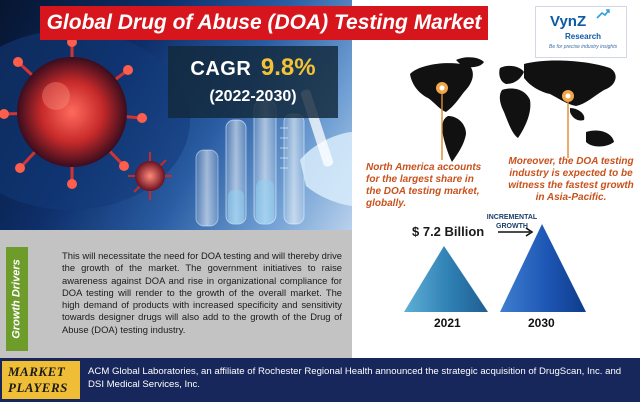 The width and height of the screenshot is (640, 402). I want to click on triangle-2021, so click(446, 279).